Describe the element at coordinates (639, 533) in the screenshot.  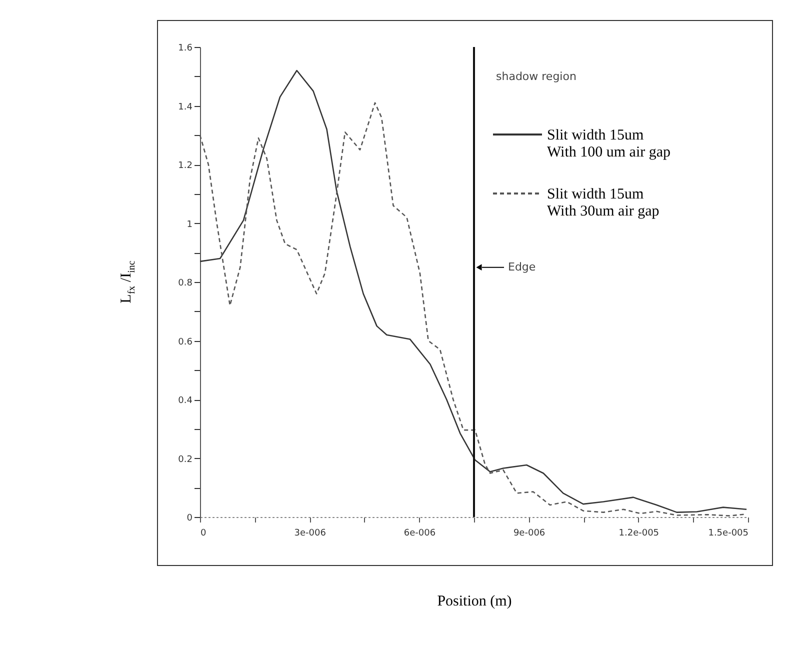
I see `x-tick-label: 1.2e-005` at that location.